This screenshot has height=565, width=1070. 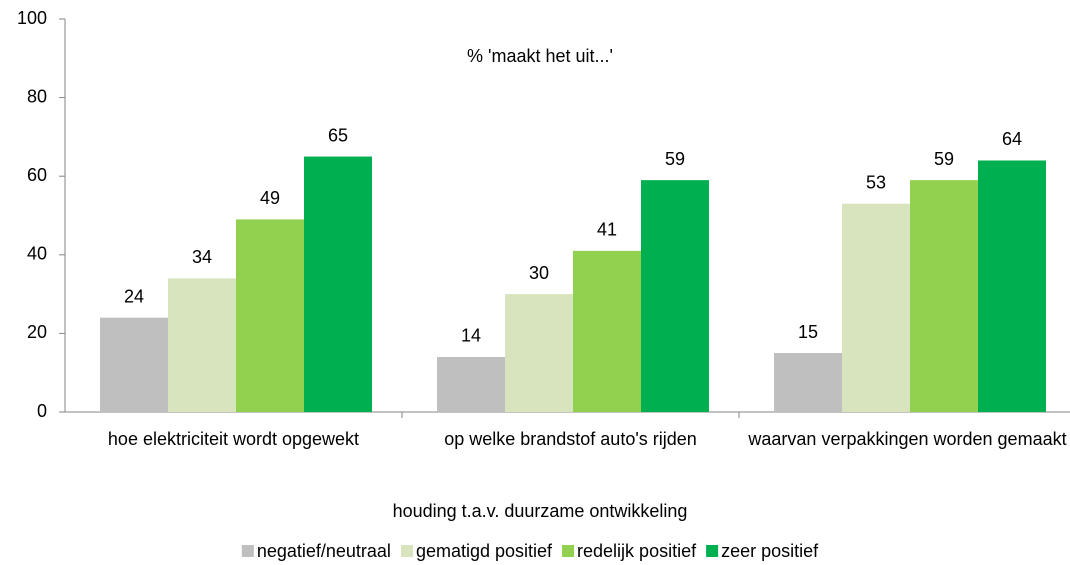 I want to click on data-label: 30, so click(x=539, y=273).